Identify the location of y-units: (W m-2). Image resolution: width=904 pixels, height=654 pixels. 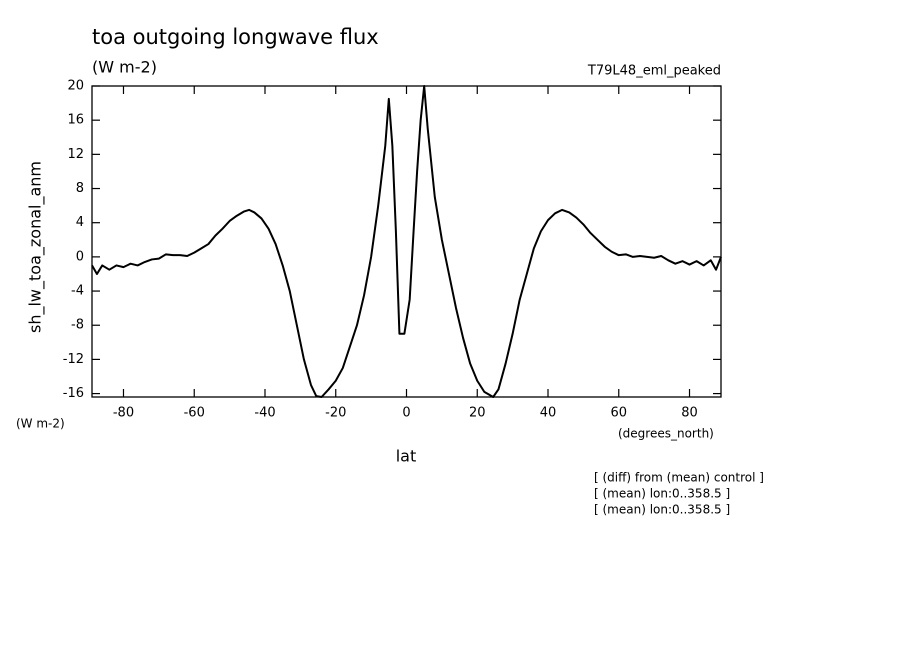
(40, 424).